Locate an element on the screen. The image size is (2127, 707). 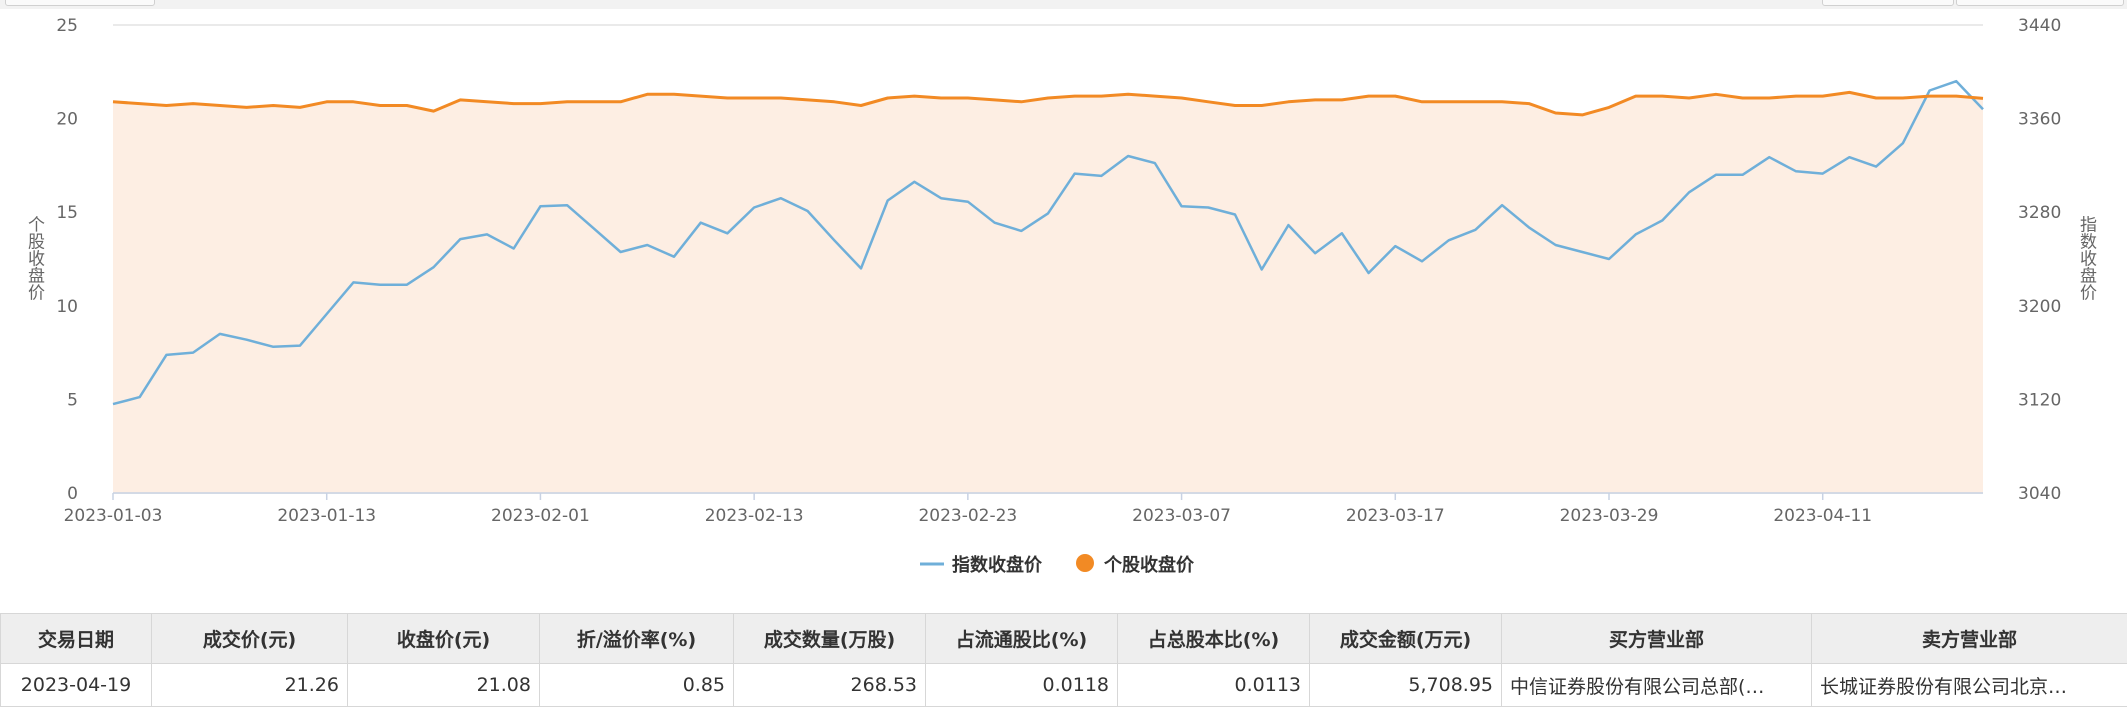
cell-trade-date: 2023-04-19 is located at coordinates (76, 685).